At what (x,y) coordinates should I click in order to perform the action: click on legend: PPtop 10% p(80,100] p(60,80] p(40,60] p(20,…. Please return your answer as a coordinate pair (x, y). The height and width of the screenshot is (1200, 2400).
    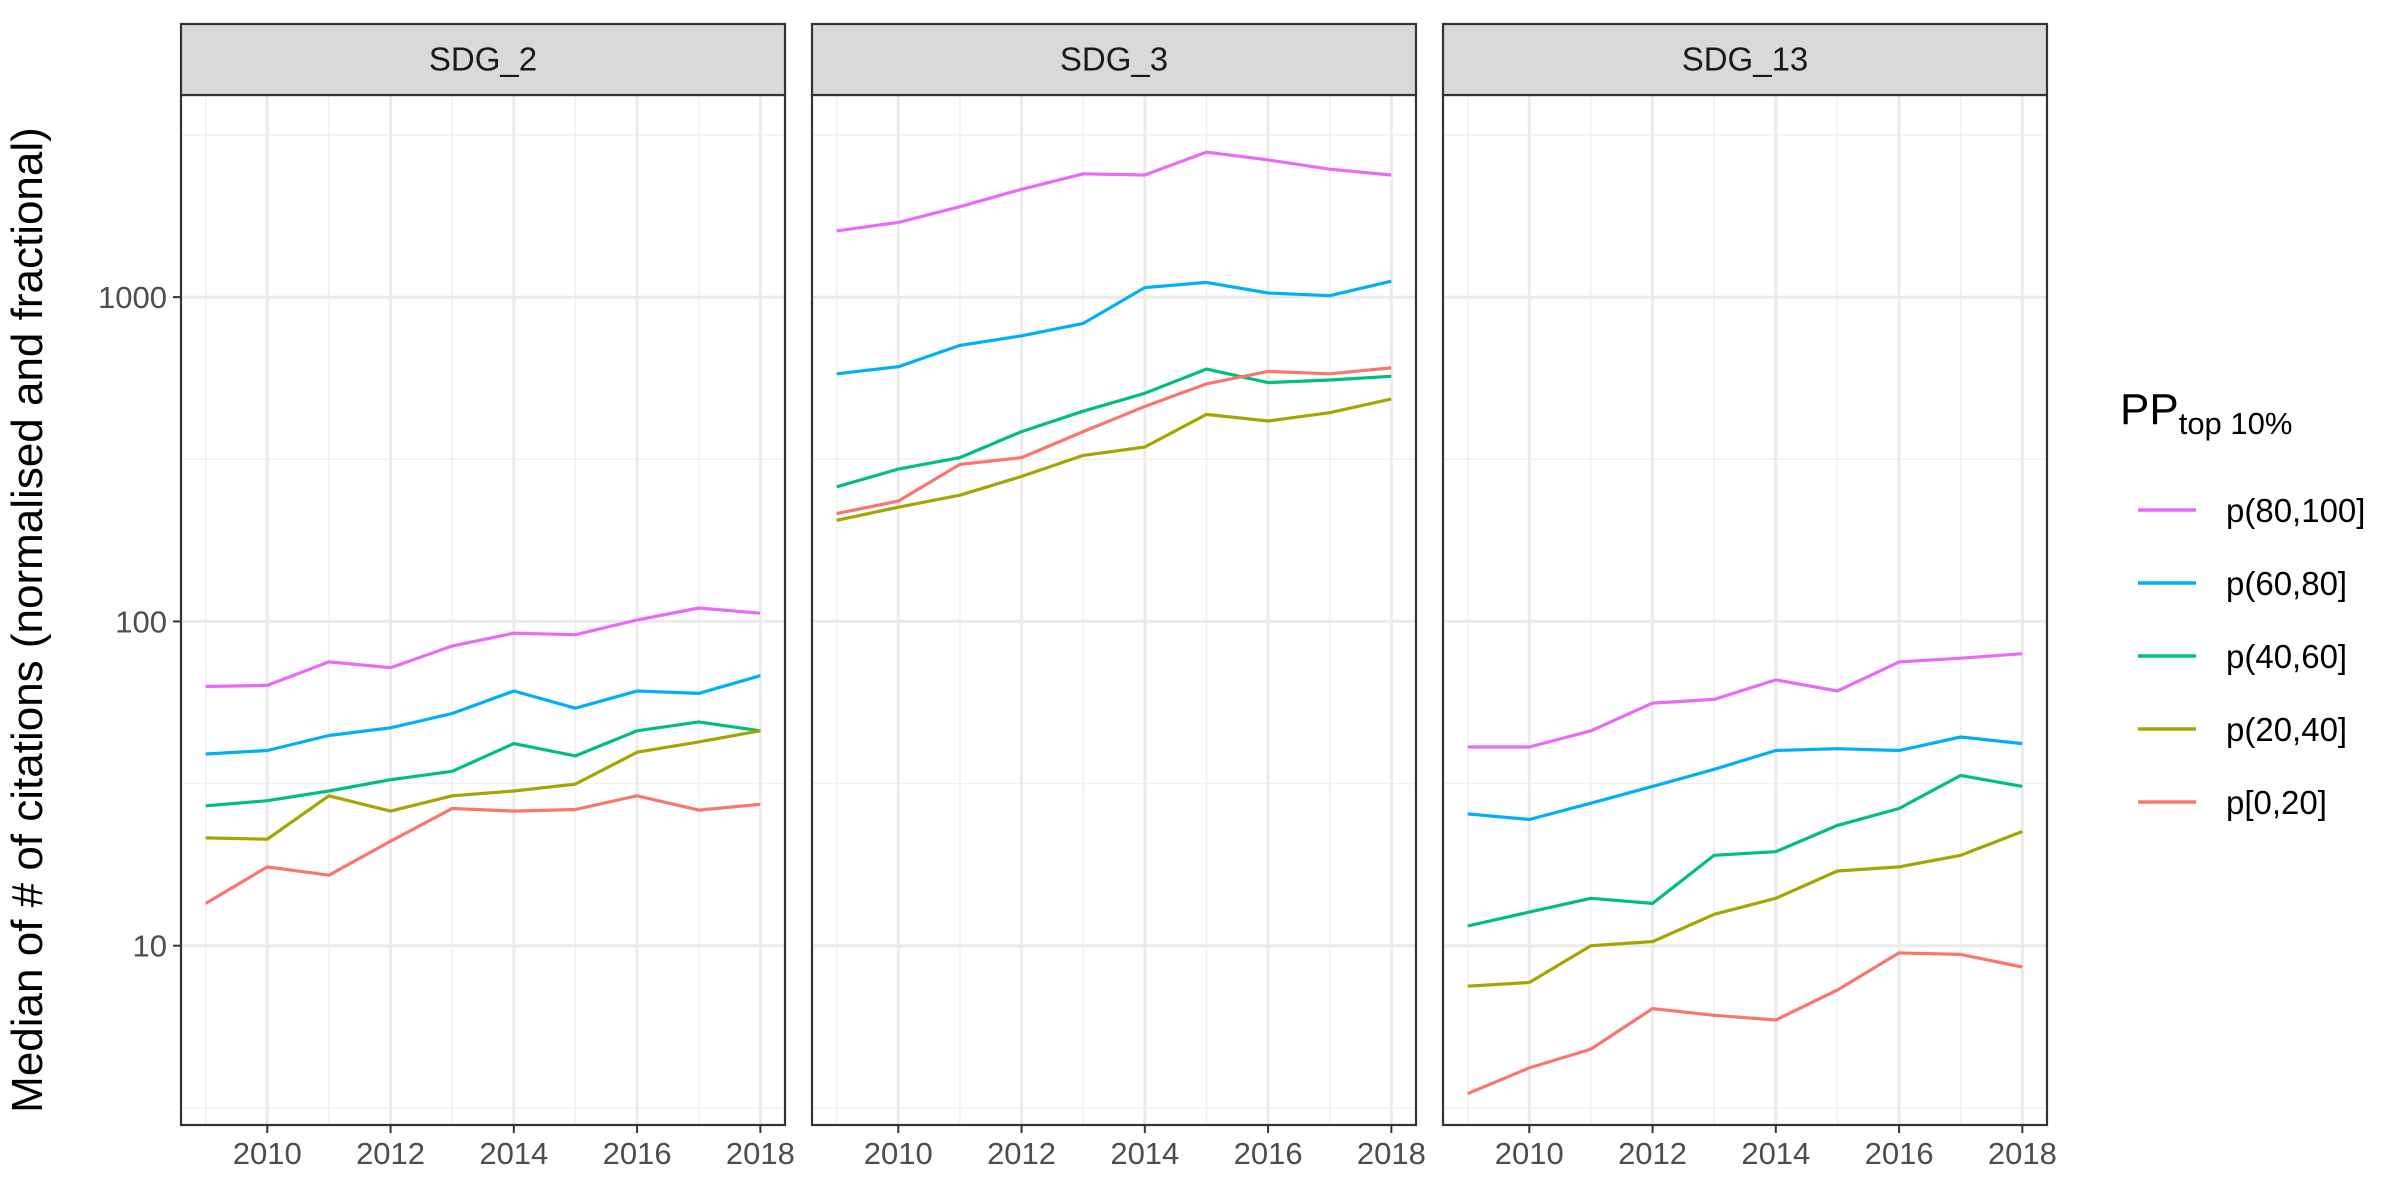
    Looking at the image, I should click on (2242, 603).